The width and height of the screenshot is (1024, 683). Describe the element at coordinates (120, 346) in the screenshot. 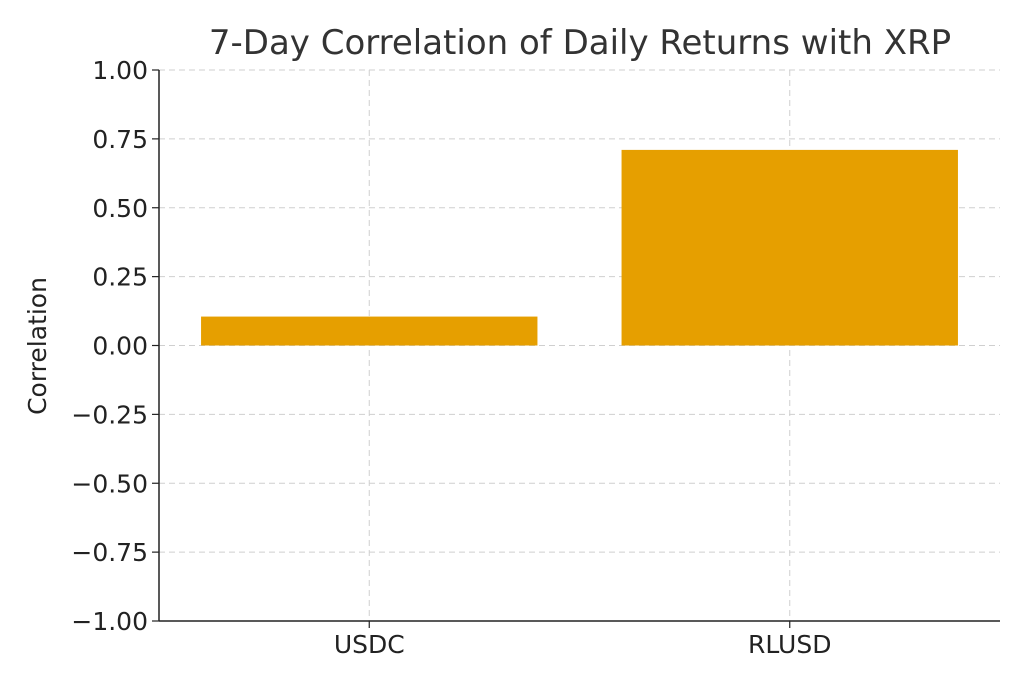

I see `y-tick-label: 0.00` at that location.